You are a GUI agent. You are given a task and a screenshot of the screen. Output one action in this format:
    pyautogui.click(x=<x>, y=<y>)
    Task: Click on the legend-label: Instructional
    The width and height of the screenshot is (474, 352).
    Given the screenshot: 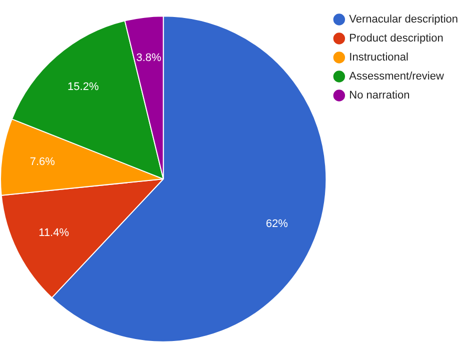 What is the action you would take?
    pyautogui.click(x=378, y=58)
    